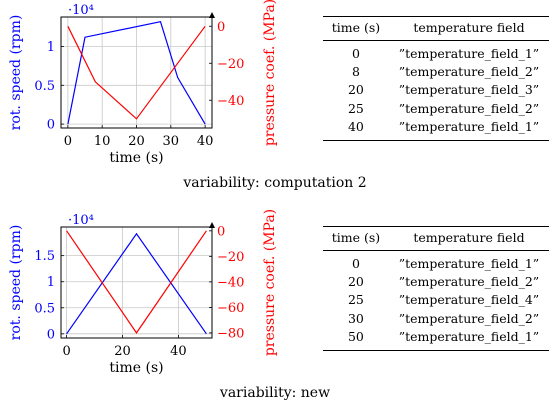  Describe the element at coordinates (275, 183) in the screenshot. I see `caption-computation-2: variability: computation 2` at that location.